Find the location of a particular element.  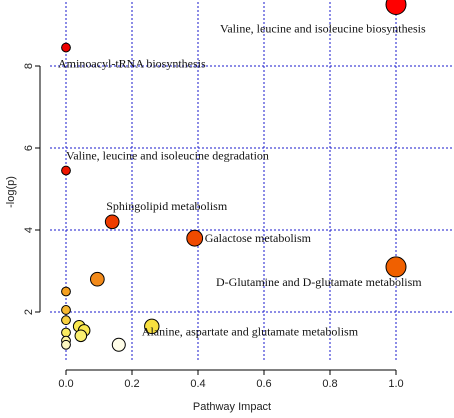

point-label: D-Glutamine and D-glutamate metabolism is located at coordinates (319, 282).